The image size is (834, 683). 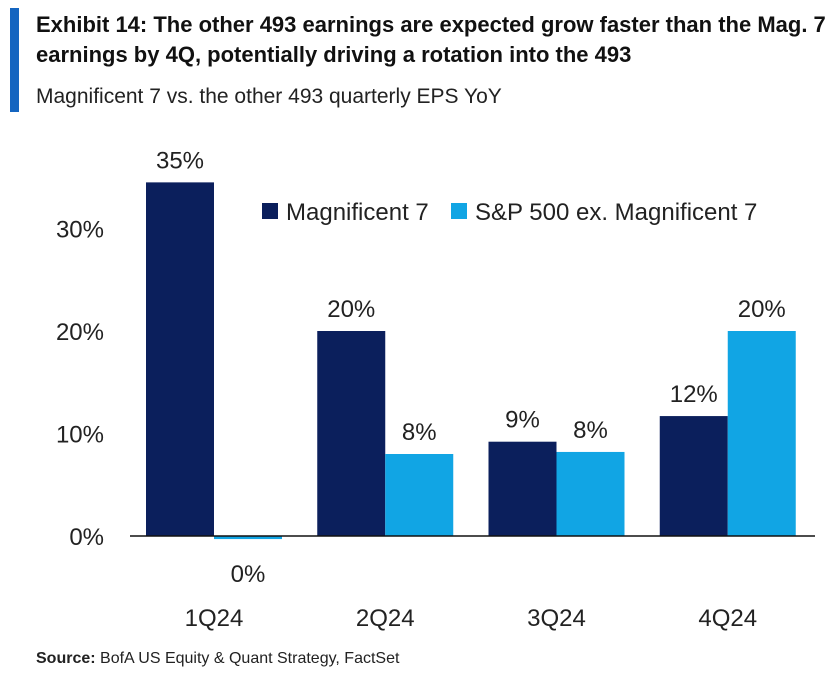 What do you see at coordinates (727, 618) in the screenshot?
I see `x-tick-label: 4Q24` at bounding box center [727, 618].